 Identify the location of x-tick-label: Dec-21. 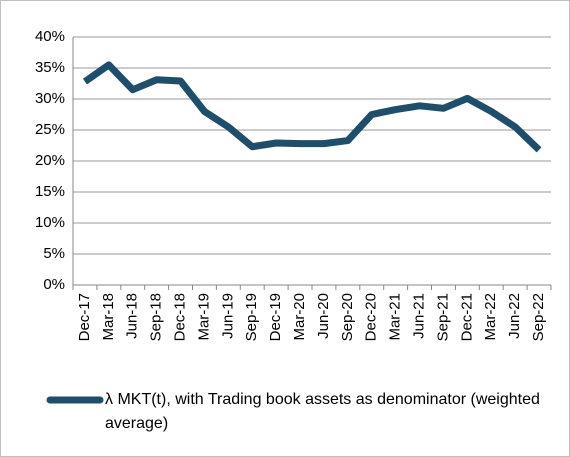
(466, 317).